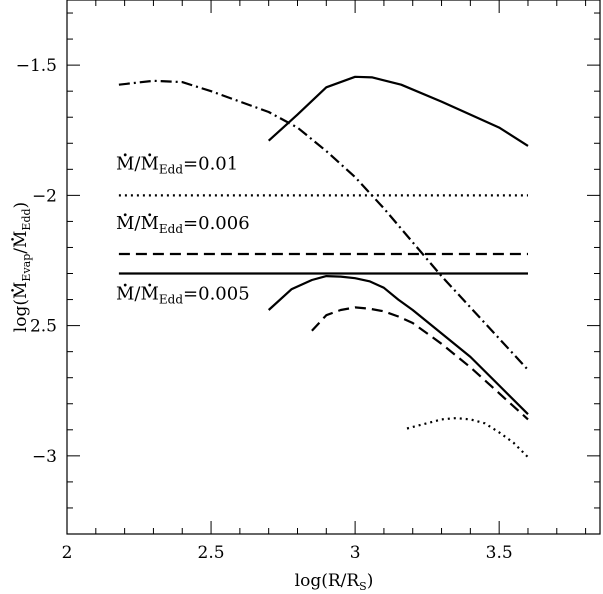  I want to click on annotation-label: M/MEdd=0.01, so click(177, 164).